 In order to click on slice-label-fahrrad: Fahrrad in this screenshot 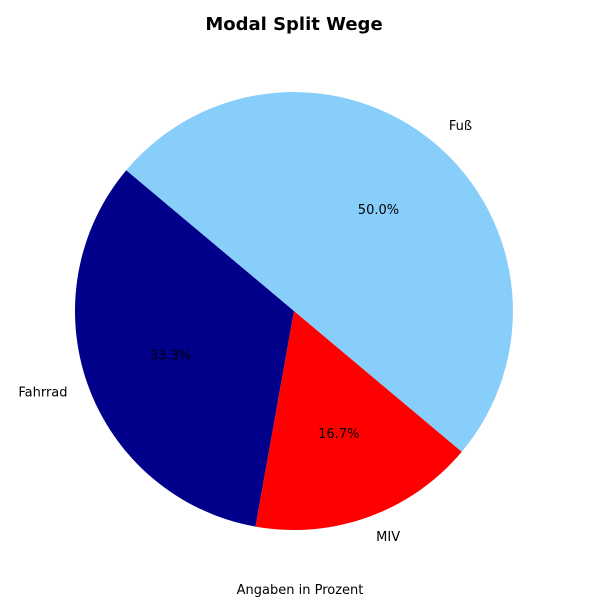, I will do `click(42, 393)`.